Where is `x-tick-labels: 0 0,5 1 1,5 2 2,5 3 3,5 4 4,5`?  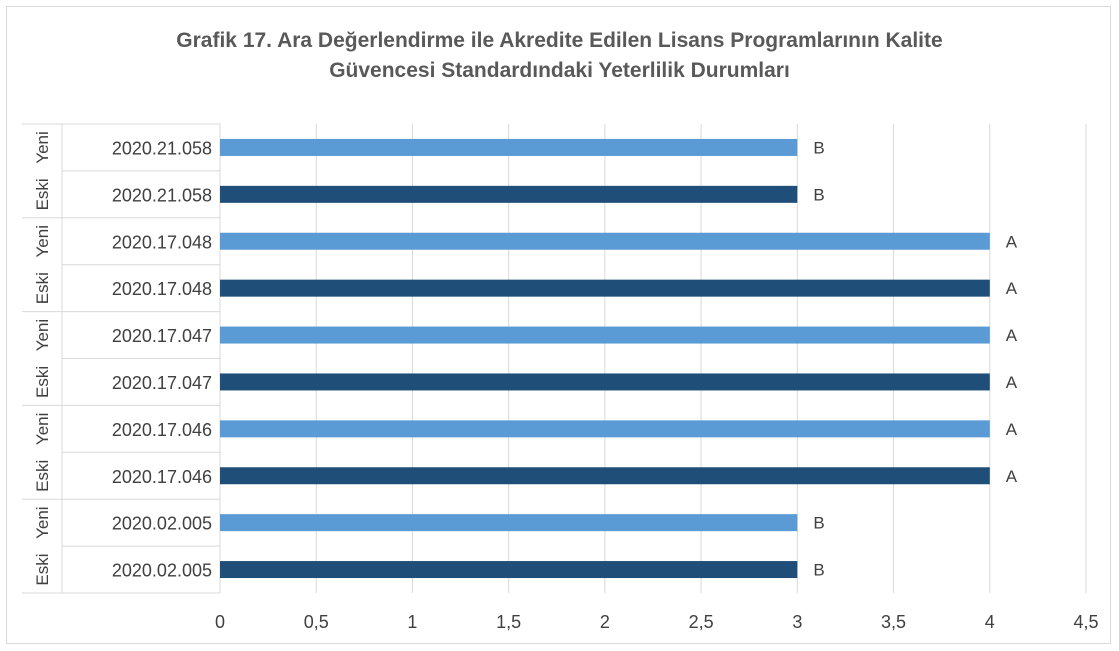 x-tick-labels: 0 0,5 1 1,5 2 2,5 3 3,5 4 4,5 is located at coordinates (657, 622).